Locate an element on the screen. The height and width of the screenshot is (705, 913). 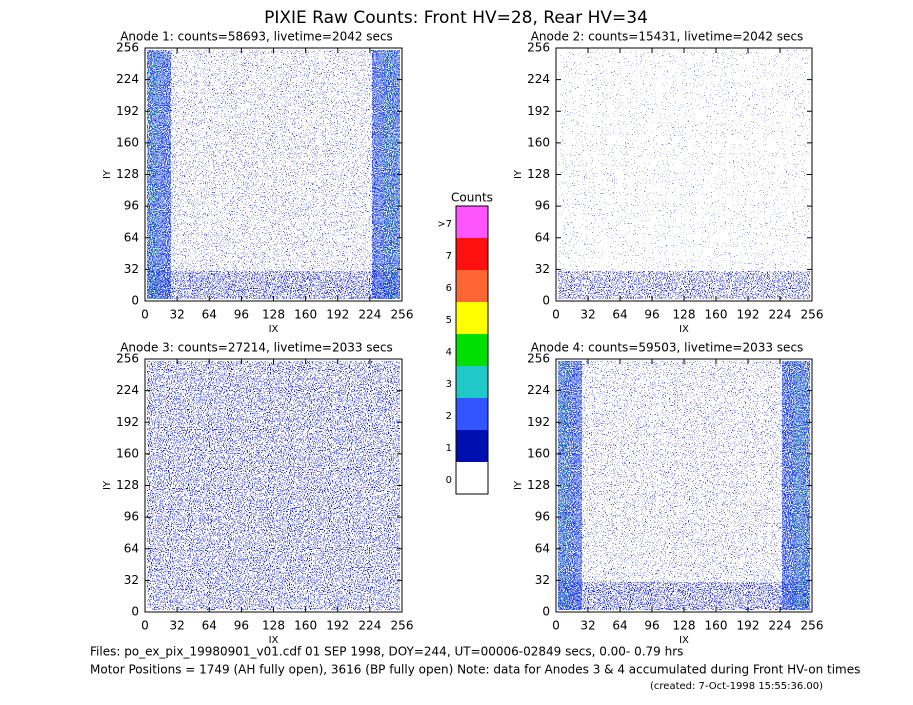
colorbar-label: 6 is located at coordinates (449, 288).